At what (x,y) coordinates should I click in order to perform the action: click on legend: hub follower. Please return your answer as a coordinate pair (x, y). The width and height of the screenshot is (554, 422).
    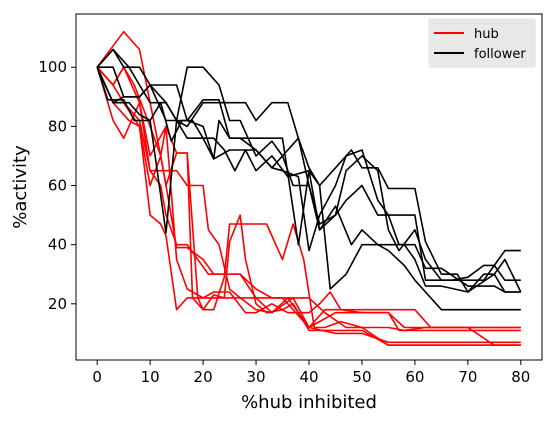
    Looking at the image, I should click on (482, 43).